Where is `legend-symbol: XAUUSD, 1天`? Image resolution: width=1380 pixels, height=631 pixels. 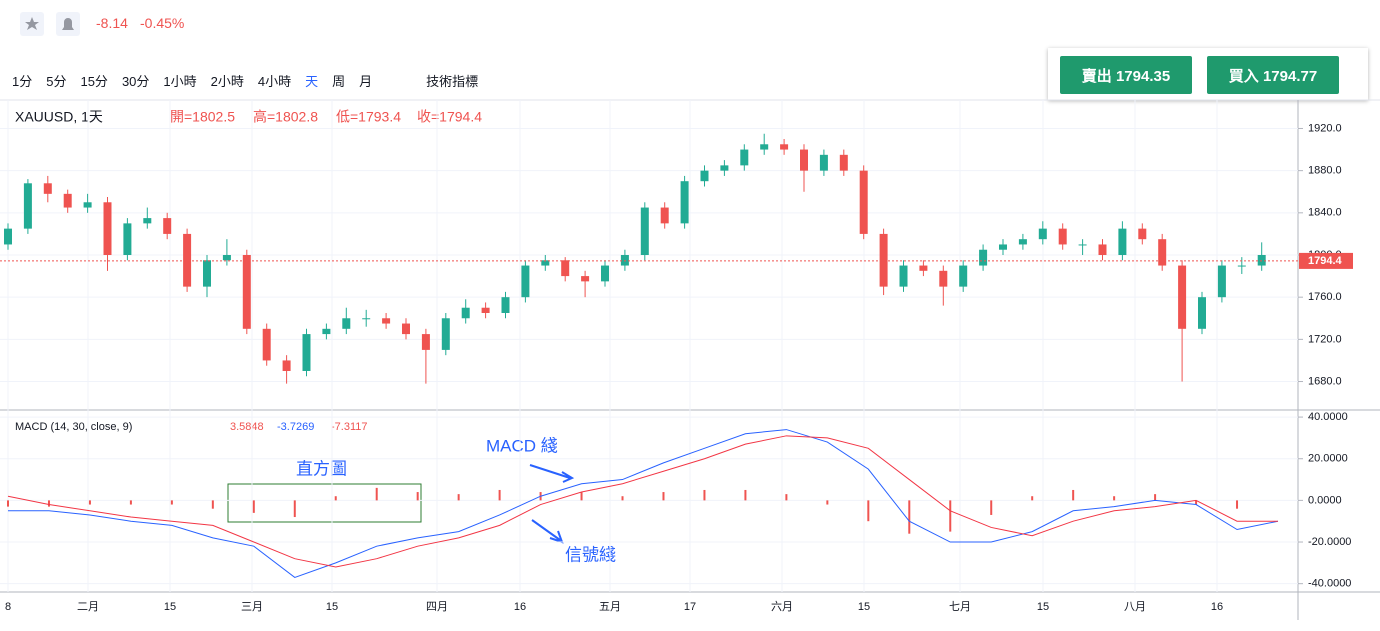 legend-symbol: XAUUSD, 1天 is located at coordinates (59, 117).